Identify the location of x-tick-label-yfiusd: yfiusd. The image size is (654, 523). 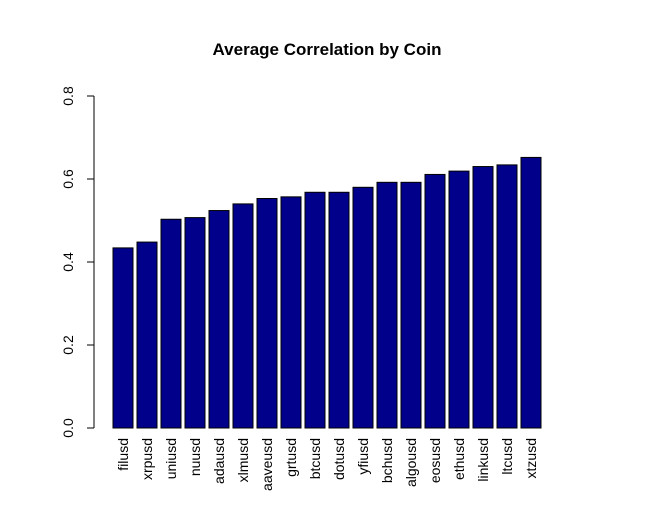
(363, 456).